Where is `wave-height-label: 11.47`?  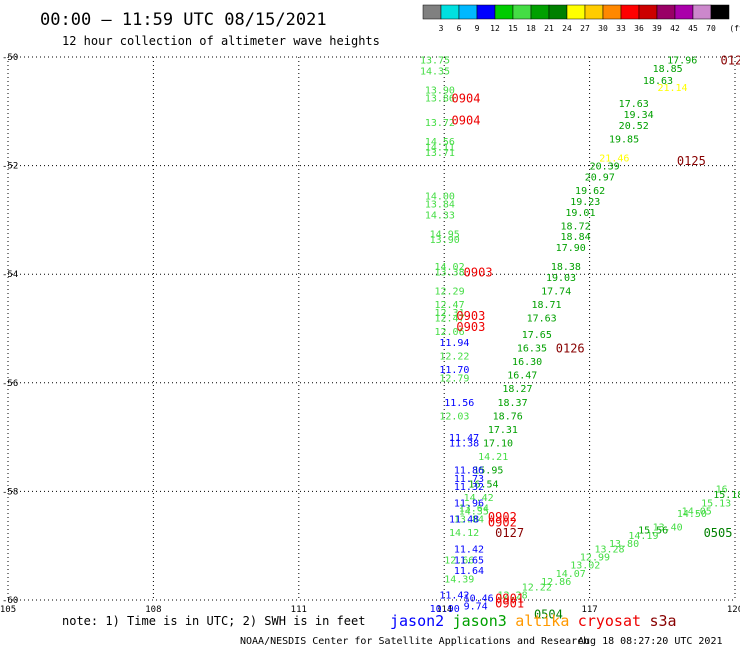 wave-height-label: 11.47 is located at coordinates (464, 438).